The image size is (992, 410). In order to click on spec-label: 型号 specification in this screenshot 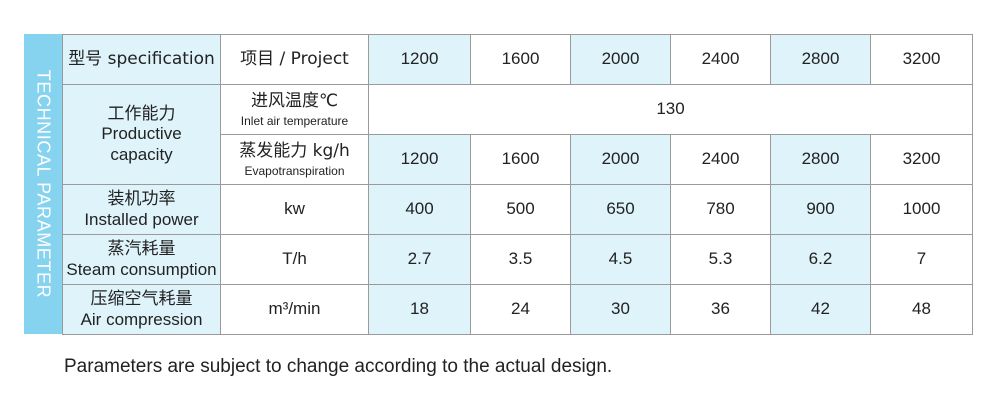, I will do `click(141, 59)`.